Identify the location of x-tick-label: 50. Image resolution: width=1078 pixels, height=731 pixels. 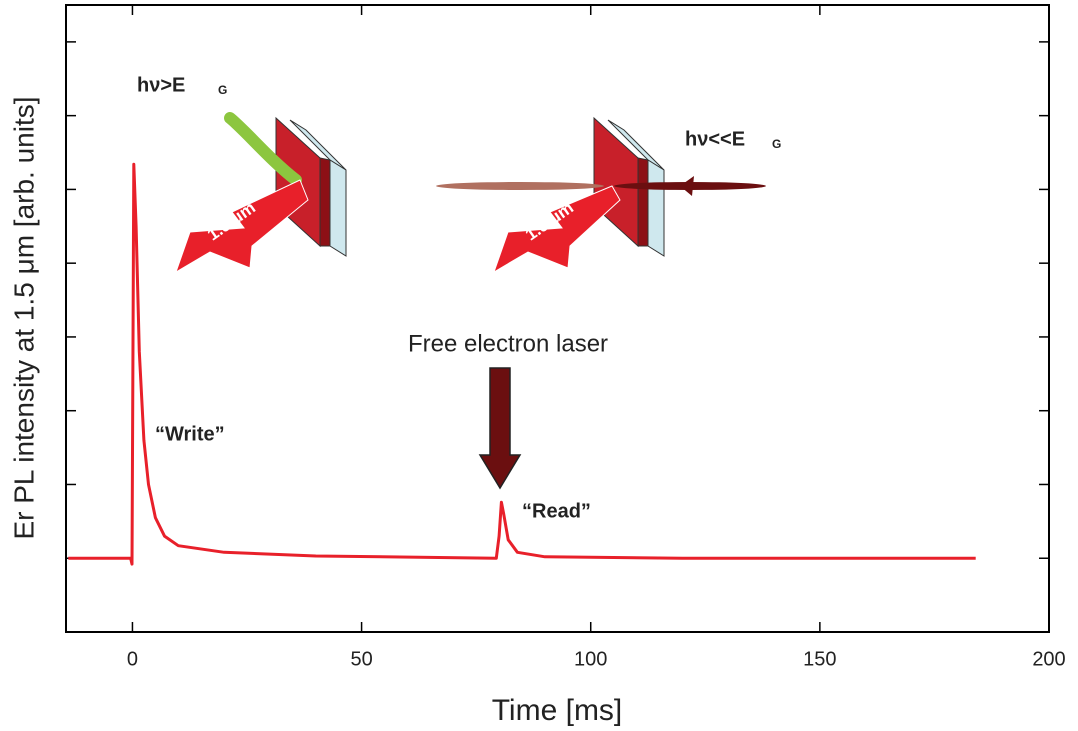
(361, 659).